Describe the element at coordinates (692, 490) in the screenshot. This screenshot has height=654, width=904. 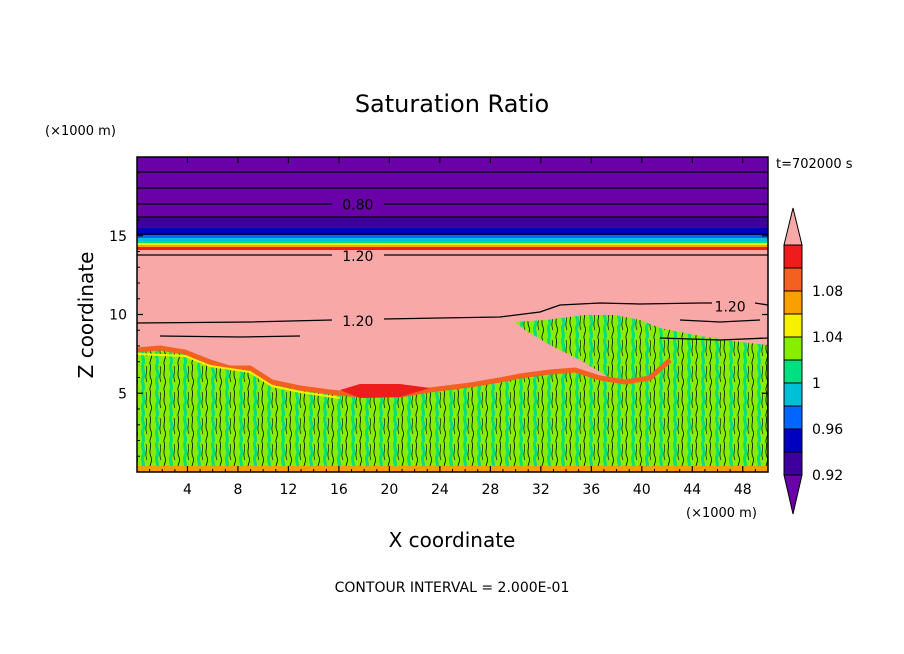
I see `x-tick-label: 44` at that location.